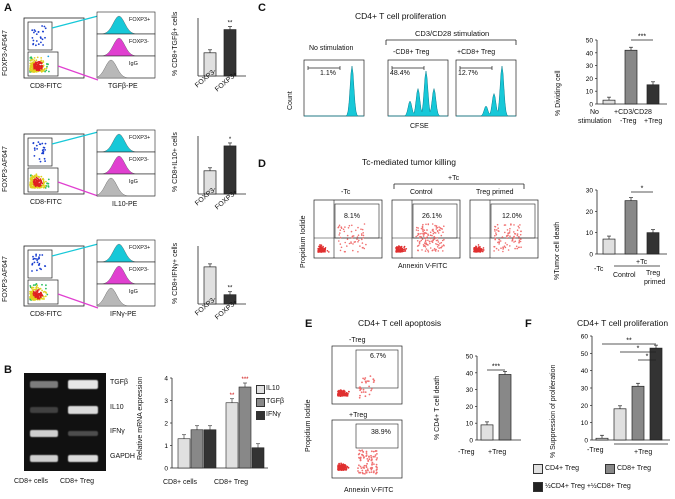 This screenshot has height=499, width=675. I want to click on y-tick-label: 2, so click(166, 424).